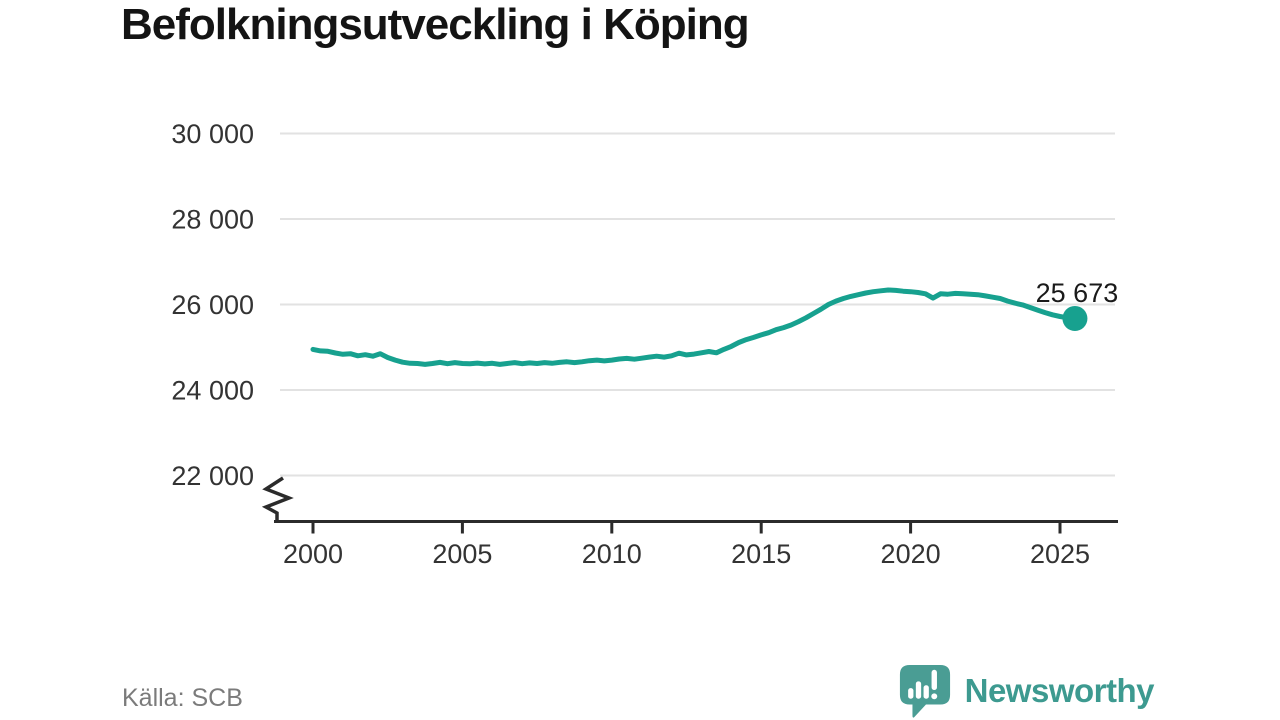 The height and width of the screenshot is (720, 1280). What do you see at coordinates (212, 220) in the screenshot?
I see `y-axis-tick-label: 28 000` at bounding box center [212, 220].